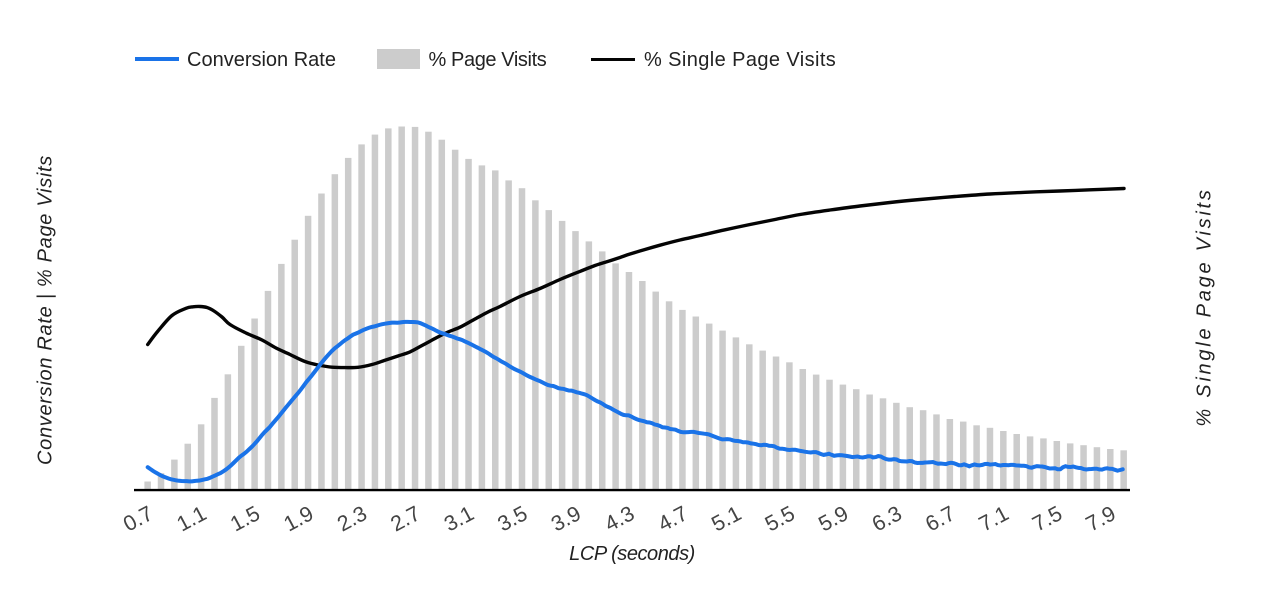 Image resolution: width=1264 pixels, height=610 pixels. Describe the element at coordinates (245, 518) in the screenshot. I see `svg-text: 1.5` at that location.